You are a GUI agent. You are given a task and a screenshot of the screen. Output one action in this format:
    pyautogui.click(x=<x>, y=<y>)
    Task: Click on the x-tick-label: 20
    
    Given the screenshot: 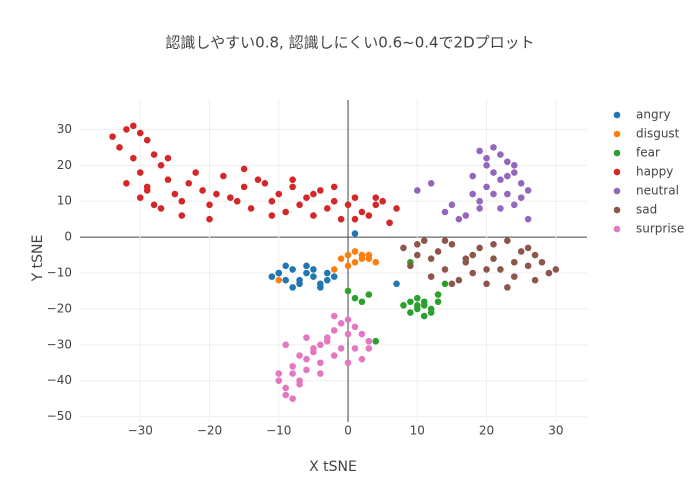 What is the action you would take?
    pyautogui.click(x=486, y=431)
    